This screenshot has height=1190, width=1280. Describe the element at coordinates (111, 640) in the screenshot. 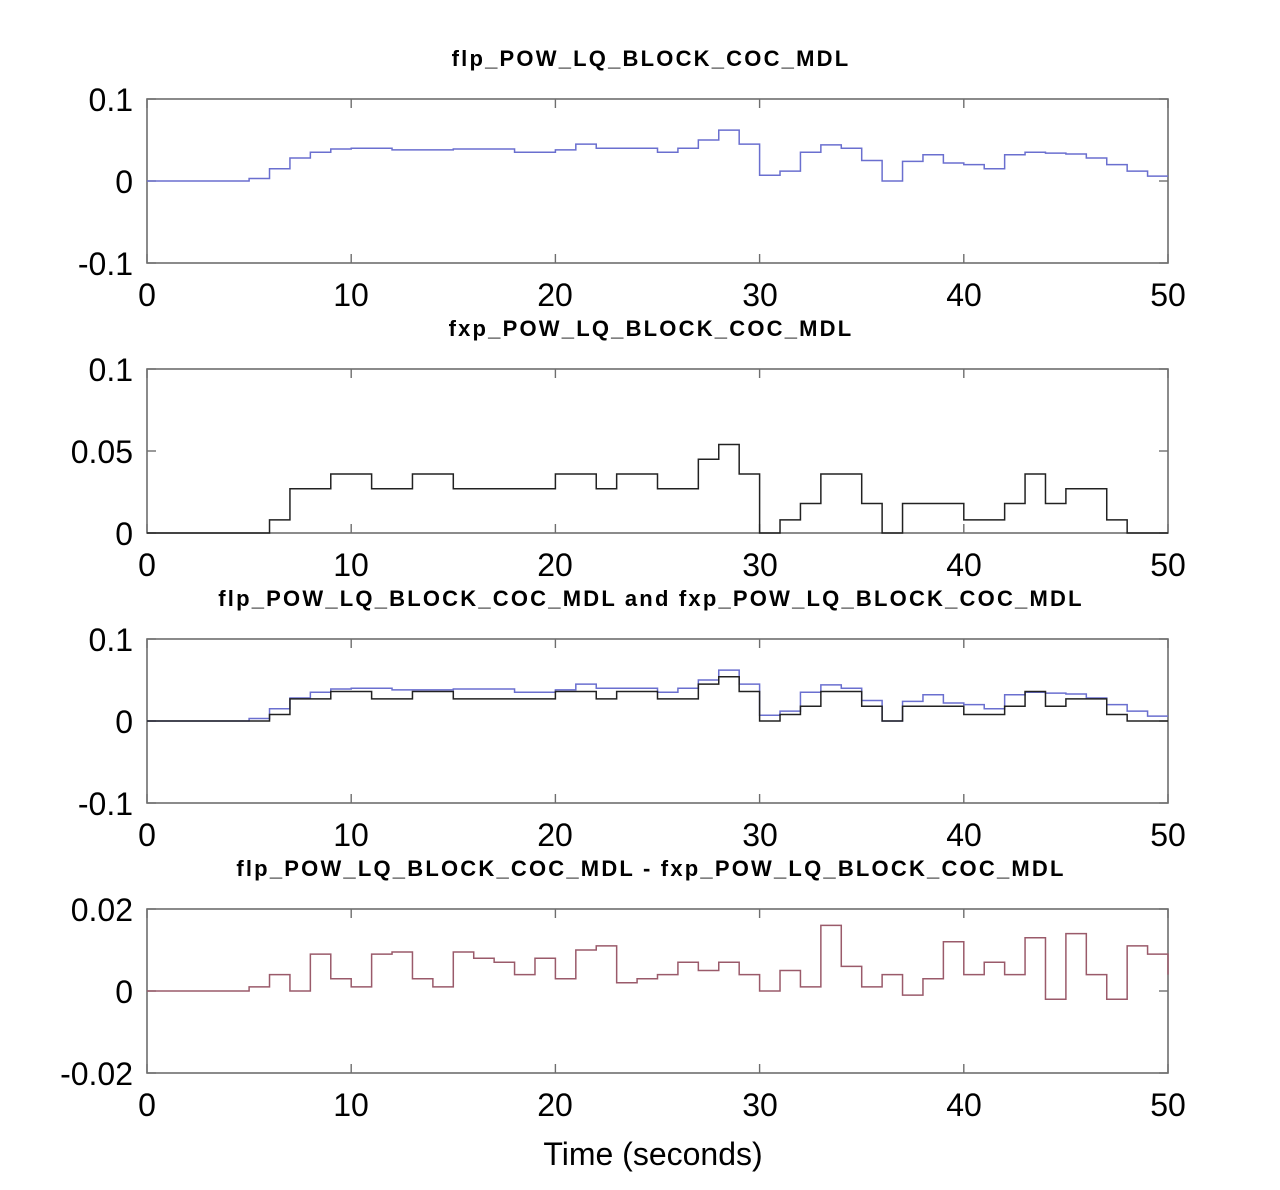

I see `subplot-3-ytick-label: 0.1` at that location.